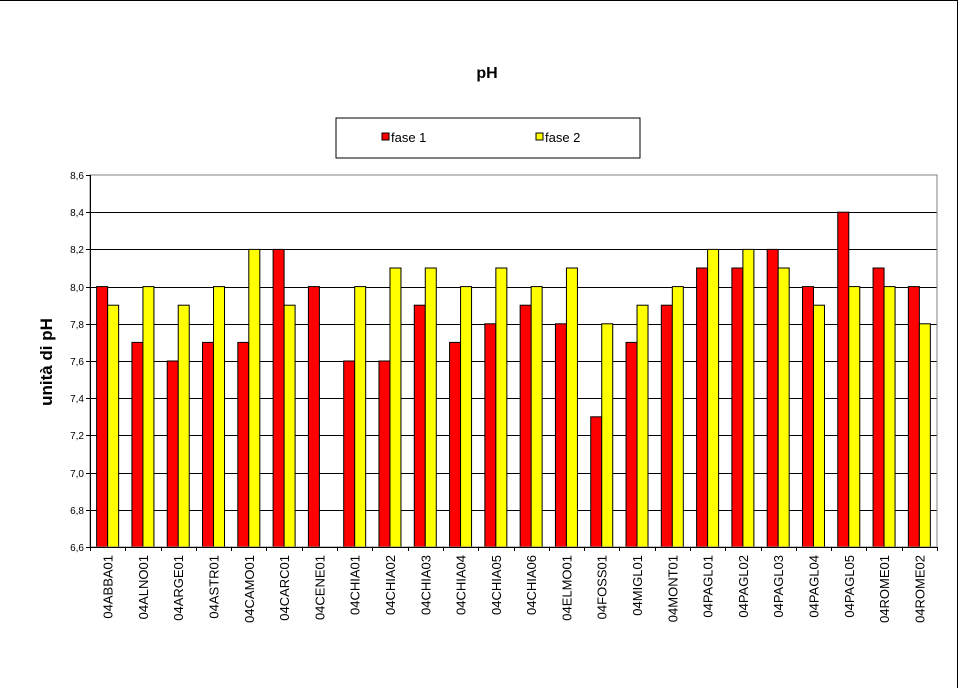 The width and height of the screenshot is (959, 689). I want to click on x-tick-label: 04MONT01, so click(672, 588).